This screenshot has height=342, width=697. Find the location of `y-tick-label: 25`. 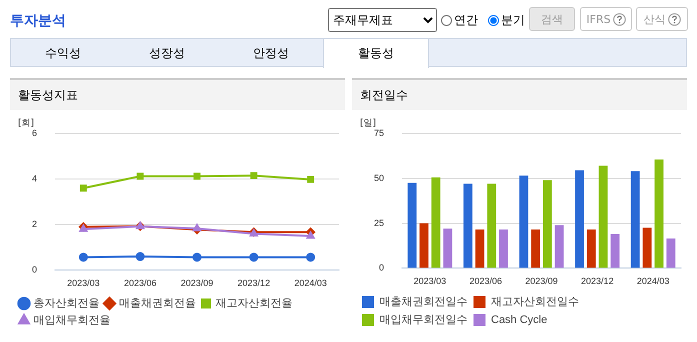

y-tick-label: 25 is located at coordinates (379, 223).